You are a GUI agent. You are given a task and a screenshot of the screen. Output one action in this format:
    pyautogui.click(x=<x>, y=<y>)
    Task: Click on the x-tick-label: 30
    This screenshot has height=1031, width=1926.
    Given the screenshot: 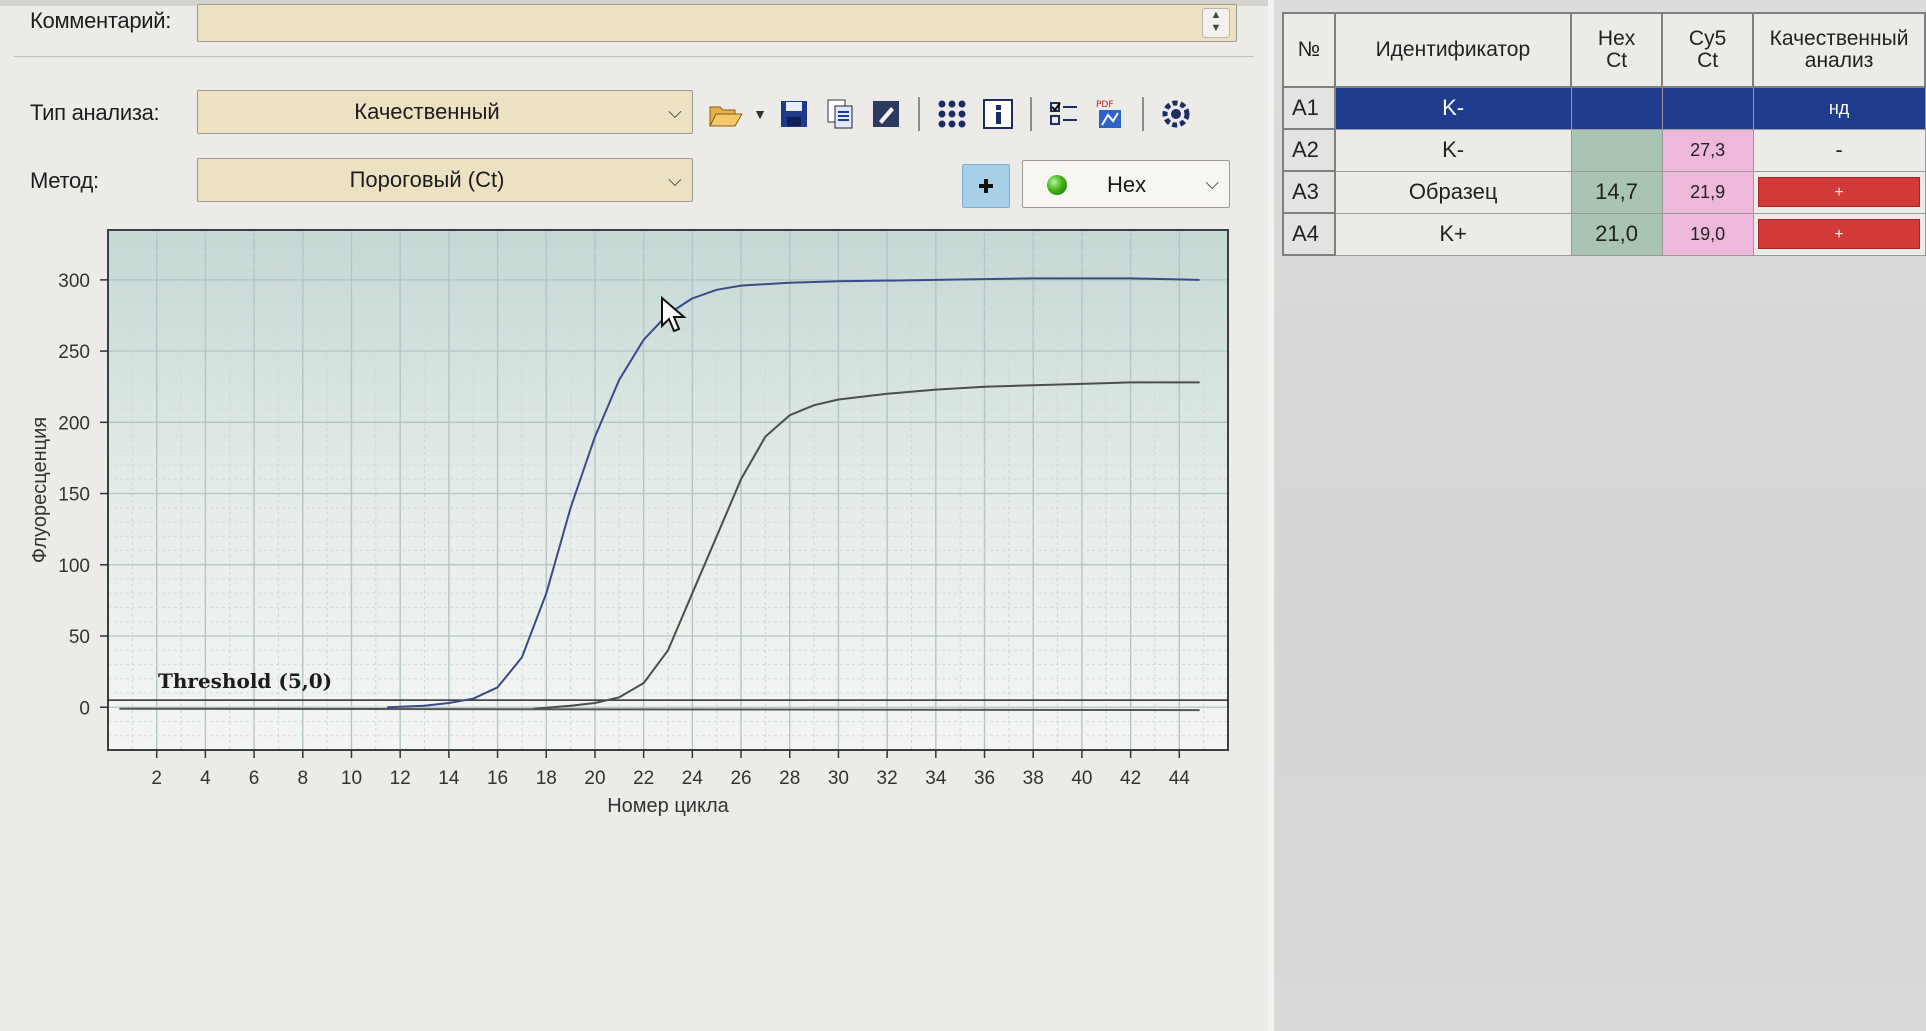 What is the action you would take?
    pyautogui.click(x=838, y=778)
    